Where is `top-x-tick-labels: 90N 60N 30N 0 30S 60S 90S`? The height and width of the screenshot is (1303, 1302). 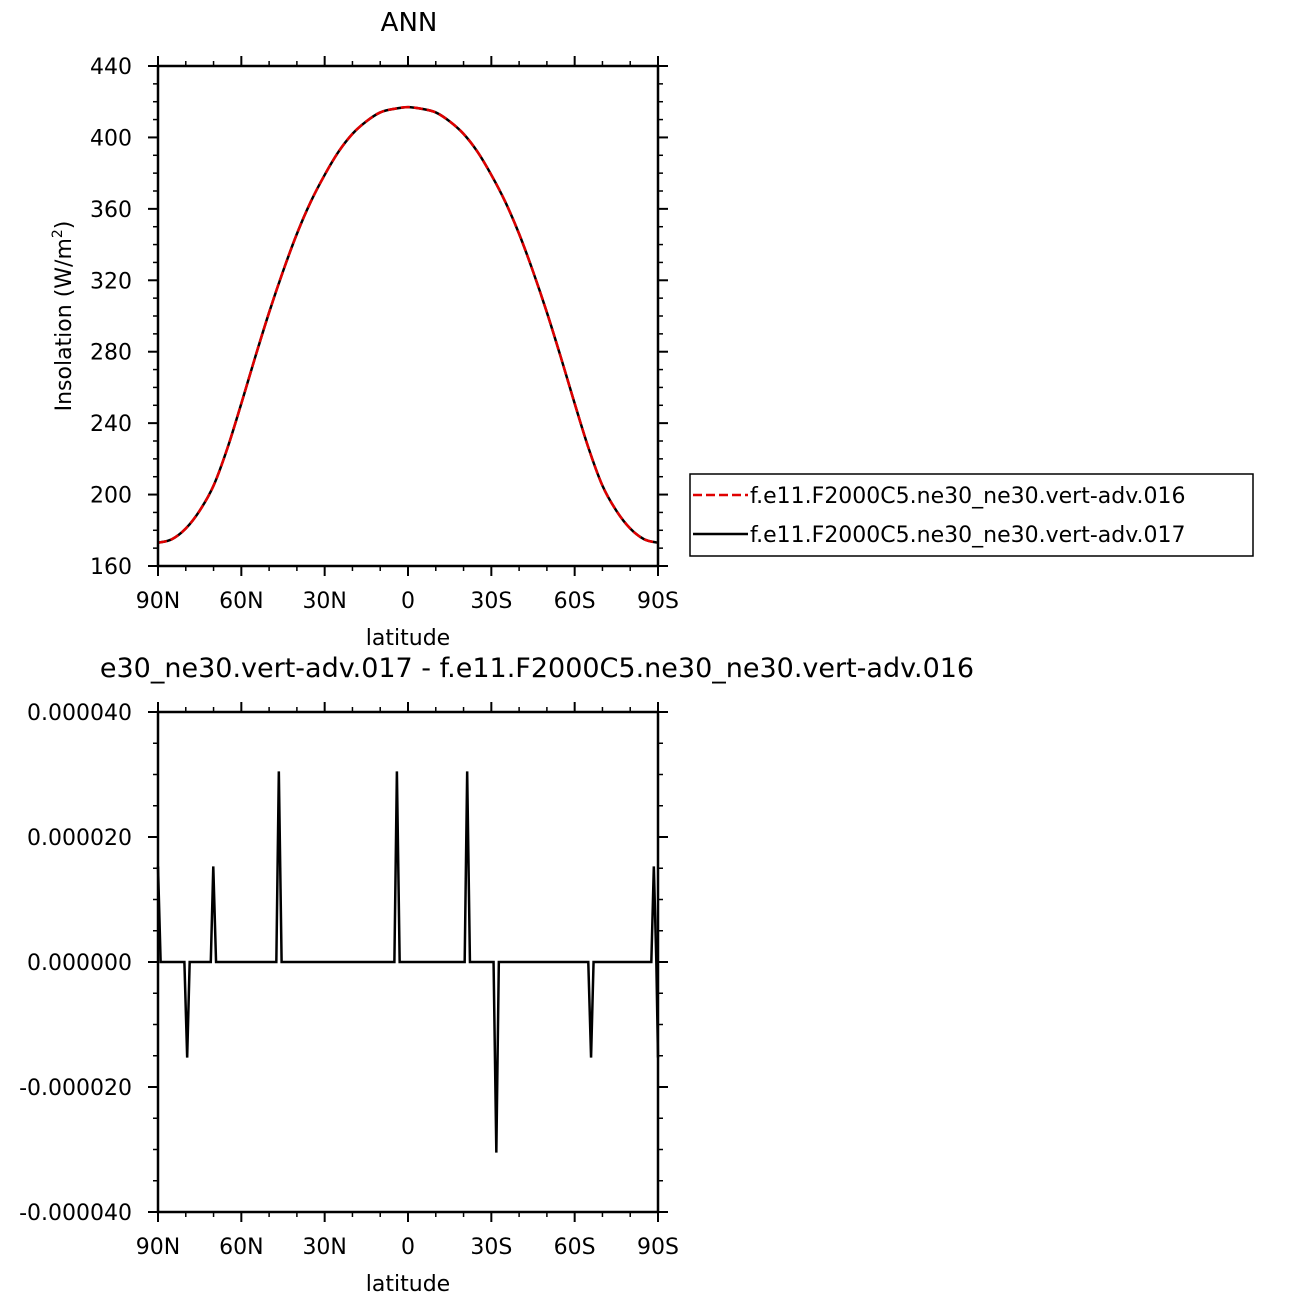
top-x-tick-labels: 90N 60N 30N 0 30S 60S 90S is located at coordinates (407, 601).